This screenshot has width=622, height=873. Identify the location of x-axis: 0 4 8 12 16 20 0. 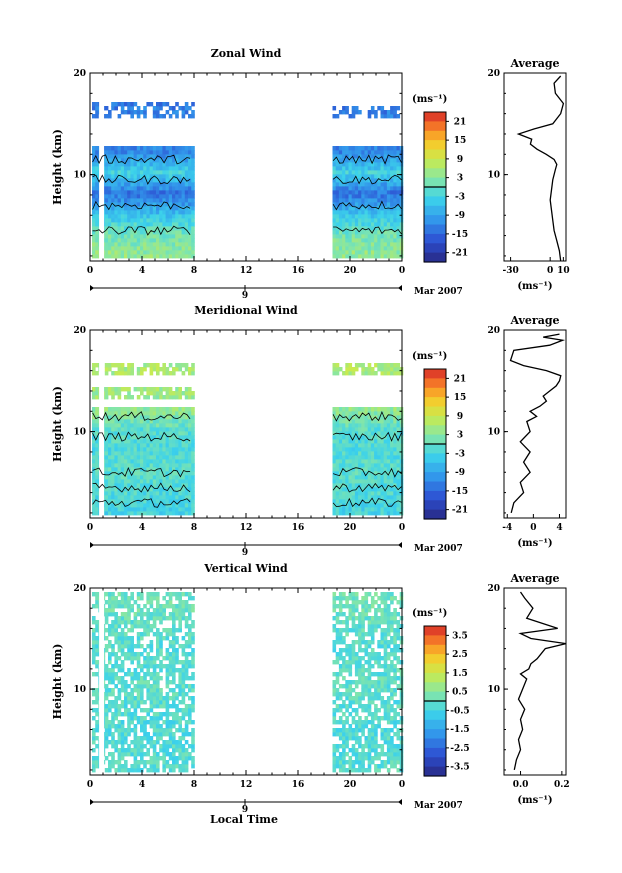
(246, 174).